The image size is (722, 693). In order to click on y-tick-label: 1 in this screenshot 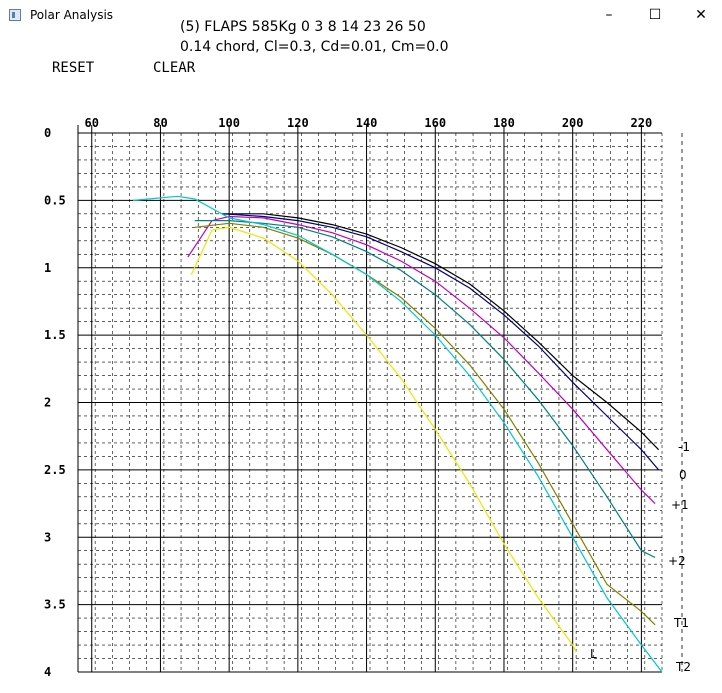, I will do `click(47, 268)`.